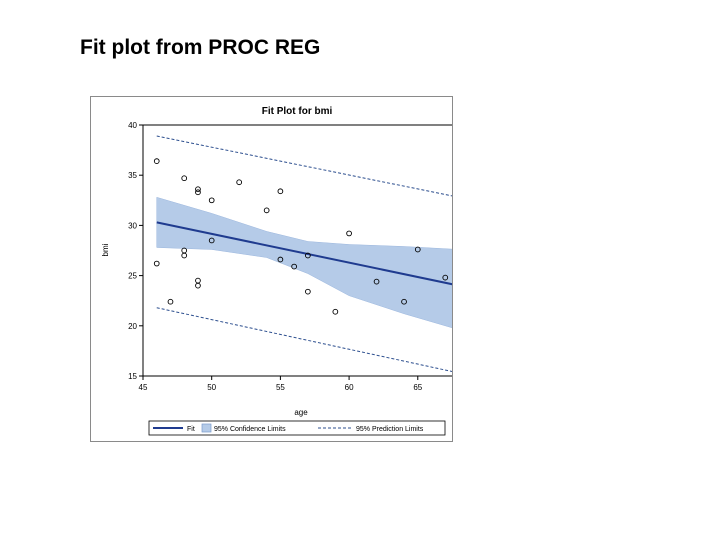 Image resolution: width=720 pixels, height=540 pixels. What do you see at coordinates (301, 412) in the screenshot?
I see `x-axis-label: age` at bounding box center [301, 412].